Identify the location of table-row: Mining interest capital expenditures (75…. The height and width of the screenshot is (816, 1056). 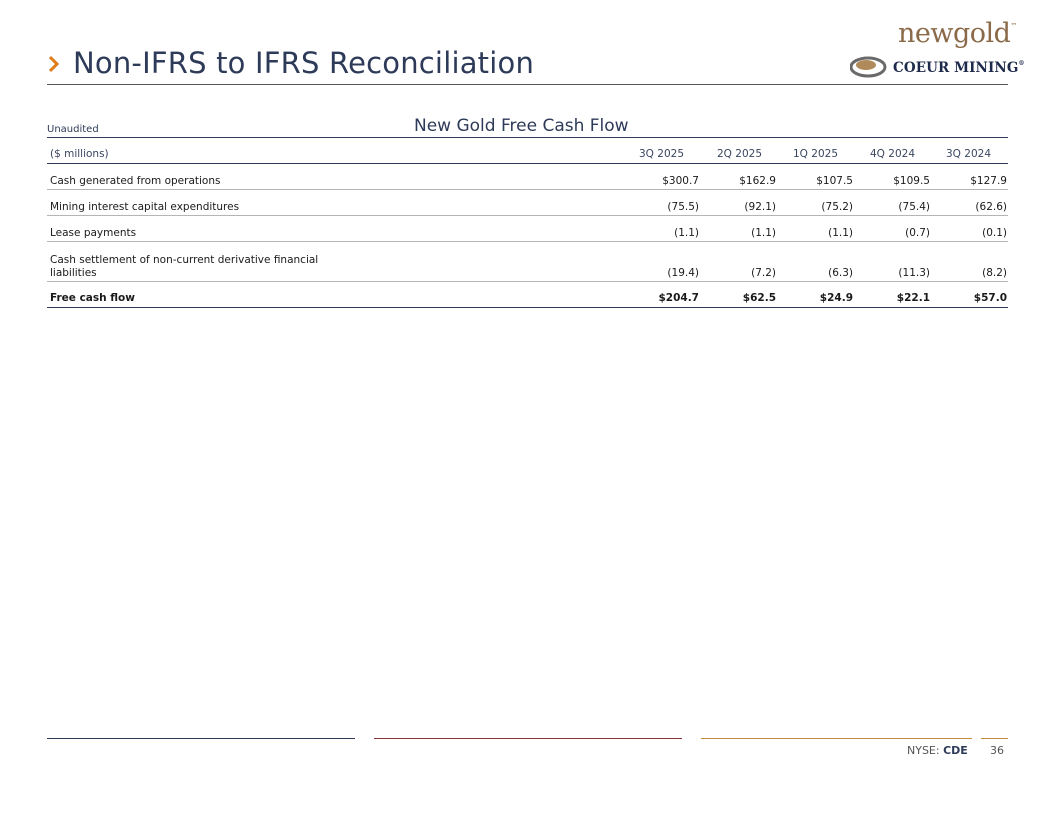
(527, 203).